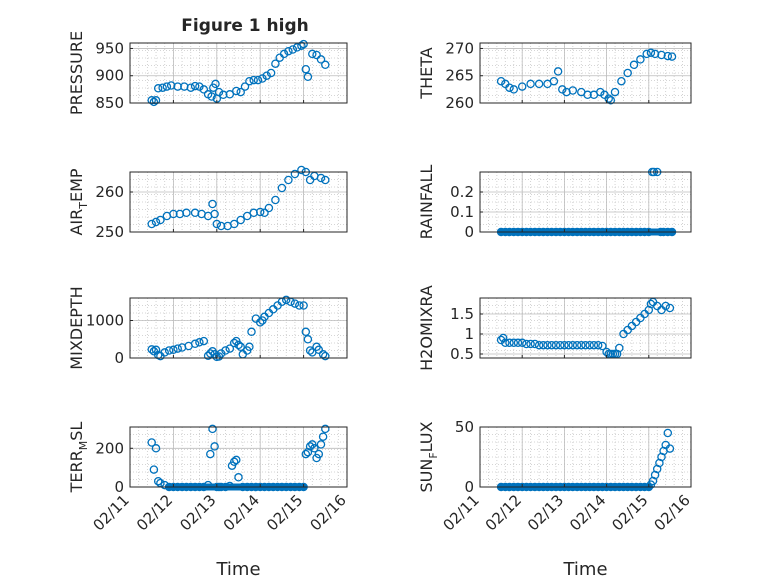 Image resolution: width=778 pixels, height=583 pixels. Describe the element at coordinates (459, 103) in the screenshot. I see `y-tick-label: 260` at that location.